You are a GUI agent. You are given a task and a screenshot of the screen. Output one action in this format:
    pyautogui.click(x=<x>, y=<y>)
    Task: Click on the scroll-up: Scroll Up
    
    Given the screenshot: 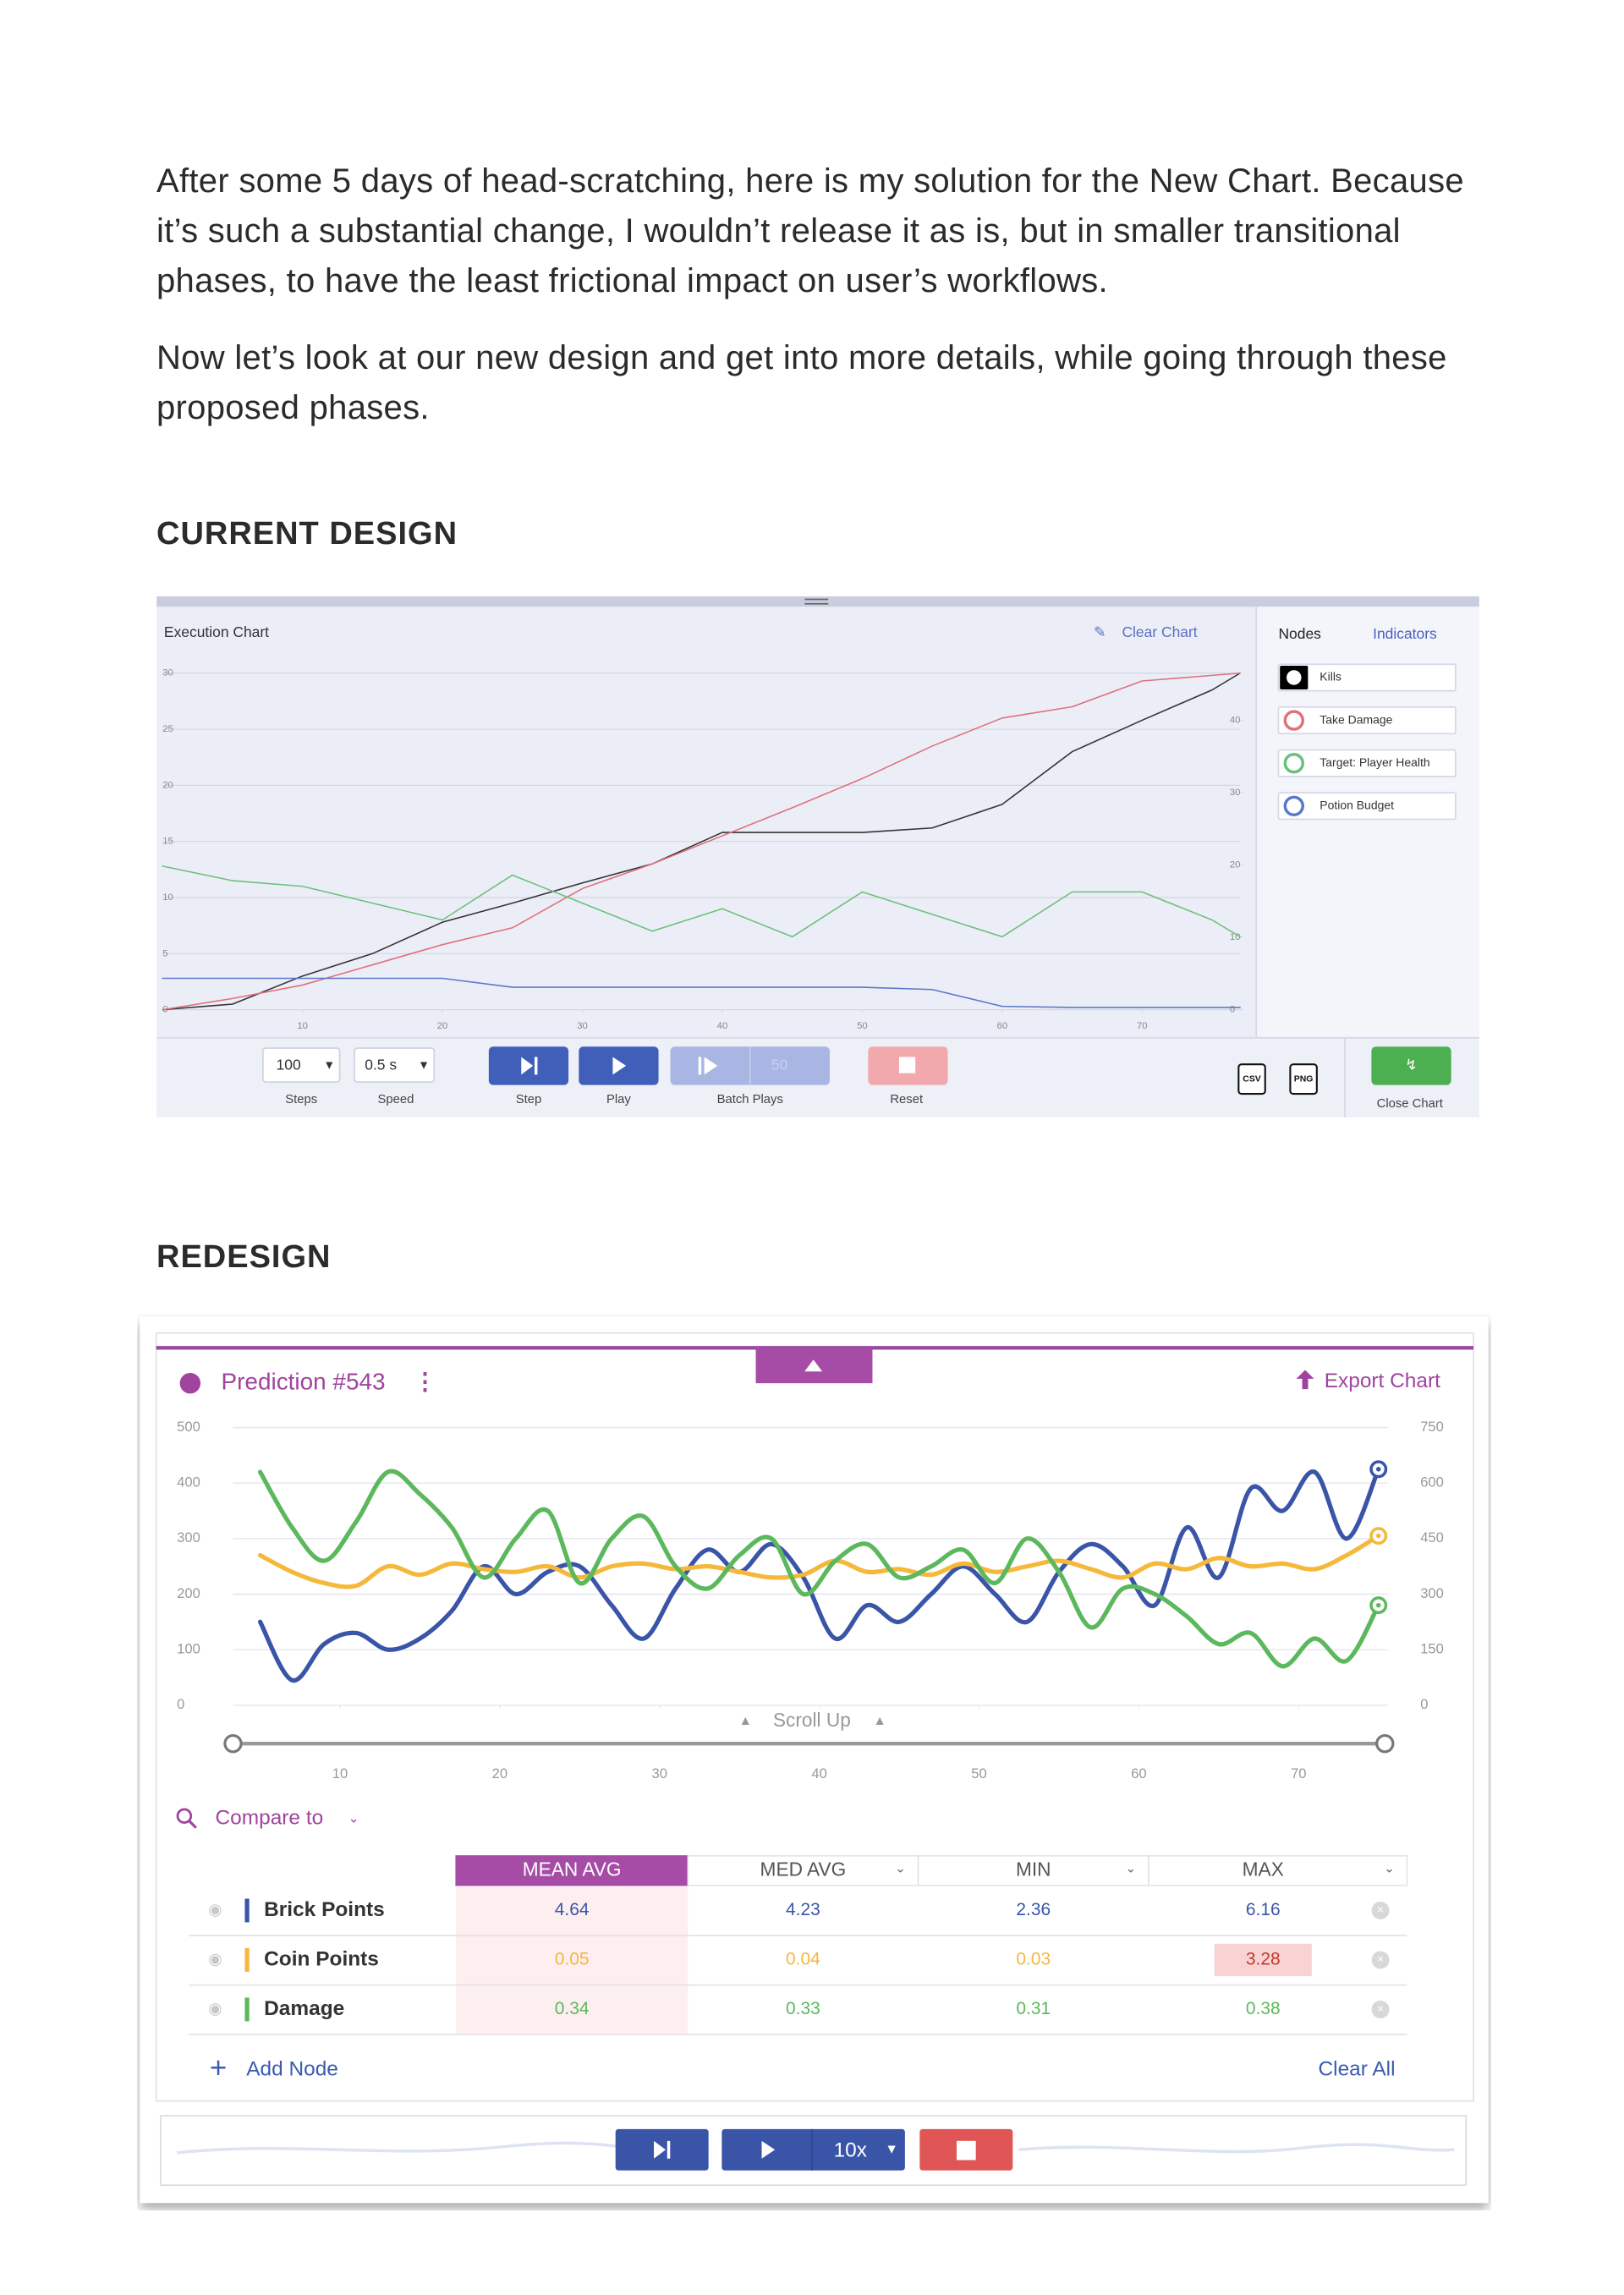 What is the action you would take?
    pyautogui.click(x=812, y=1720)
    